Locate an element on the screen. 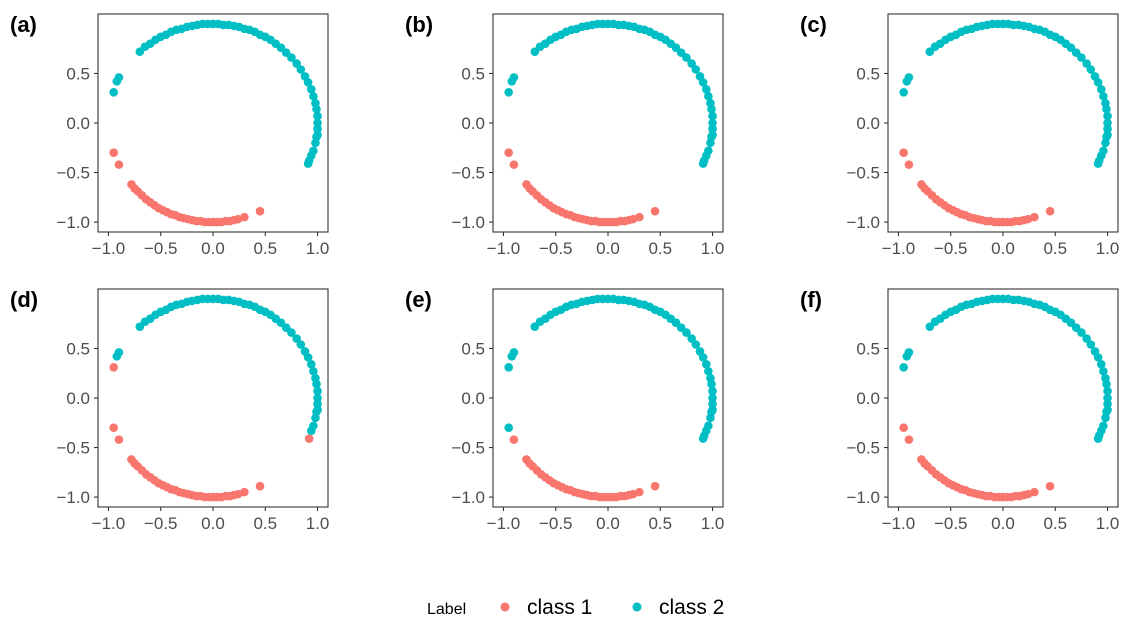 The height and width of the screenshot is (619, 1126). legend-label-class-1: class 1 is located at coordinates (559, 607).